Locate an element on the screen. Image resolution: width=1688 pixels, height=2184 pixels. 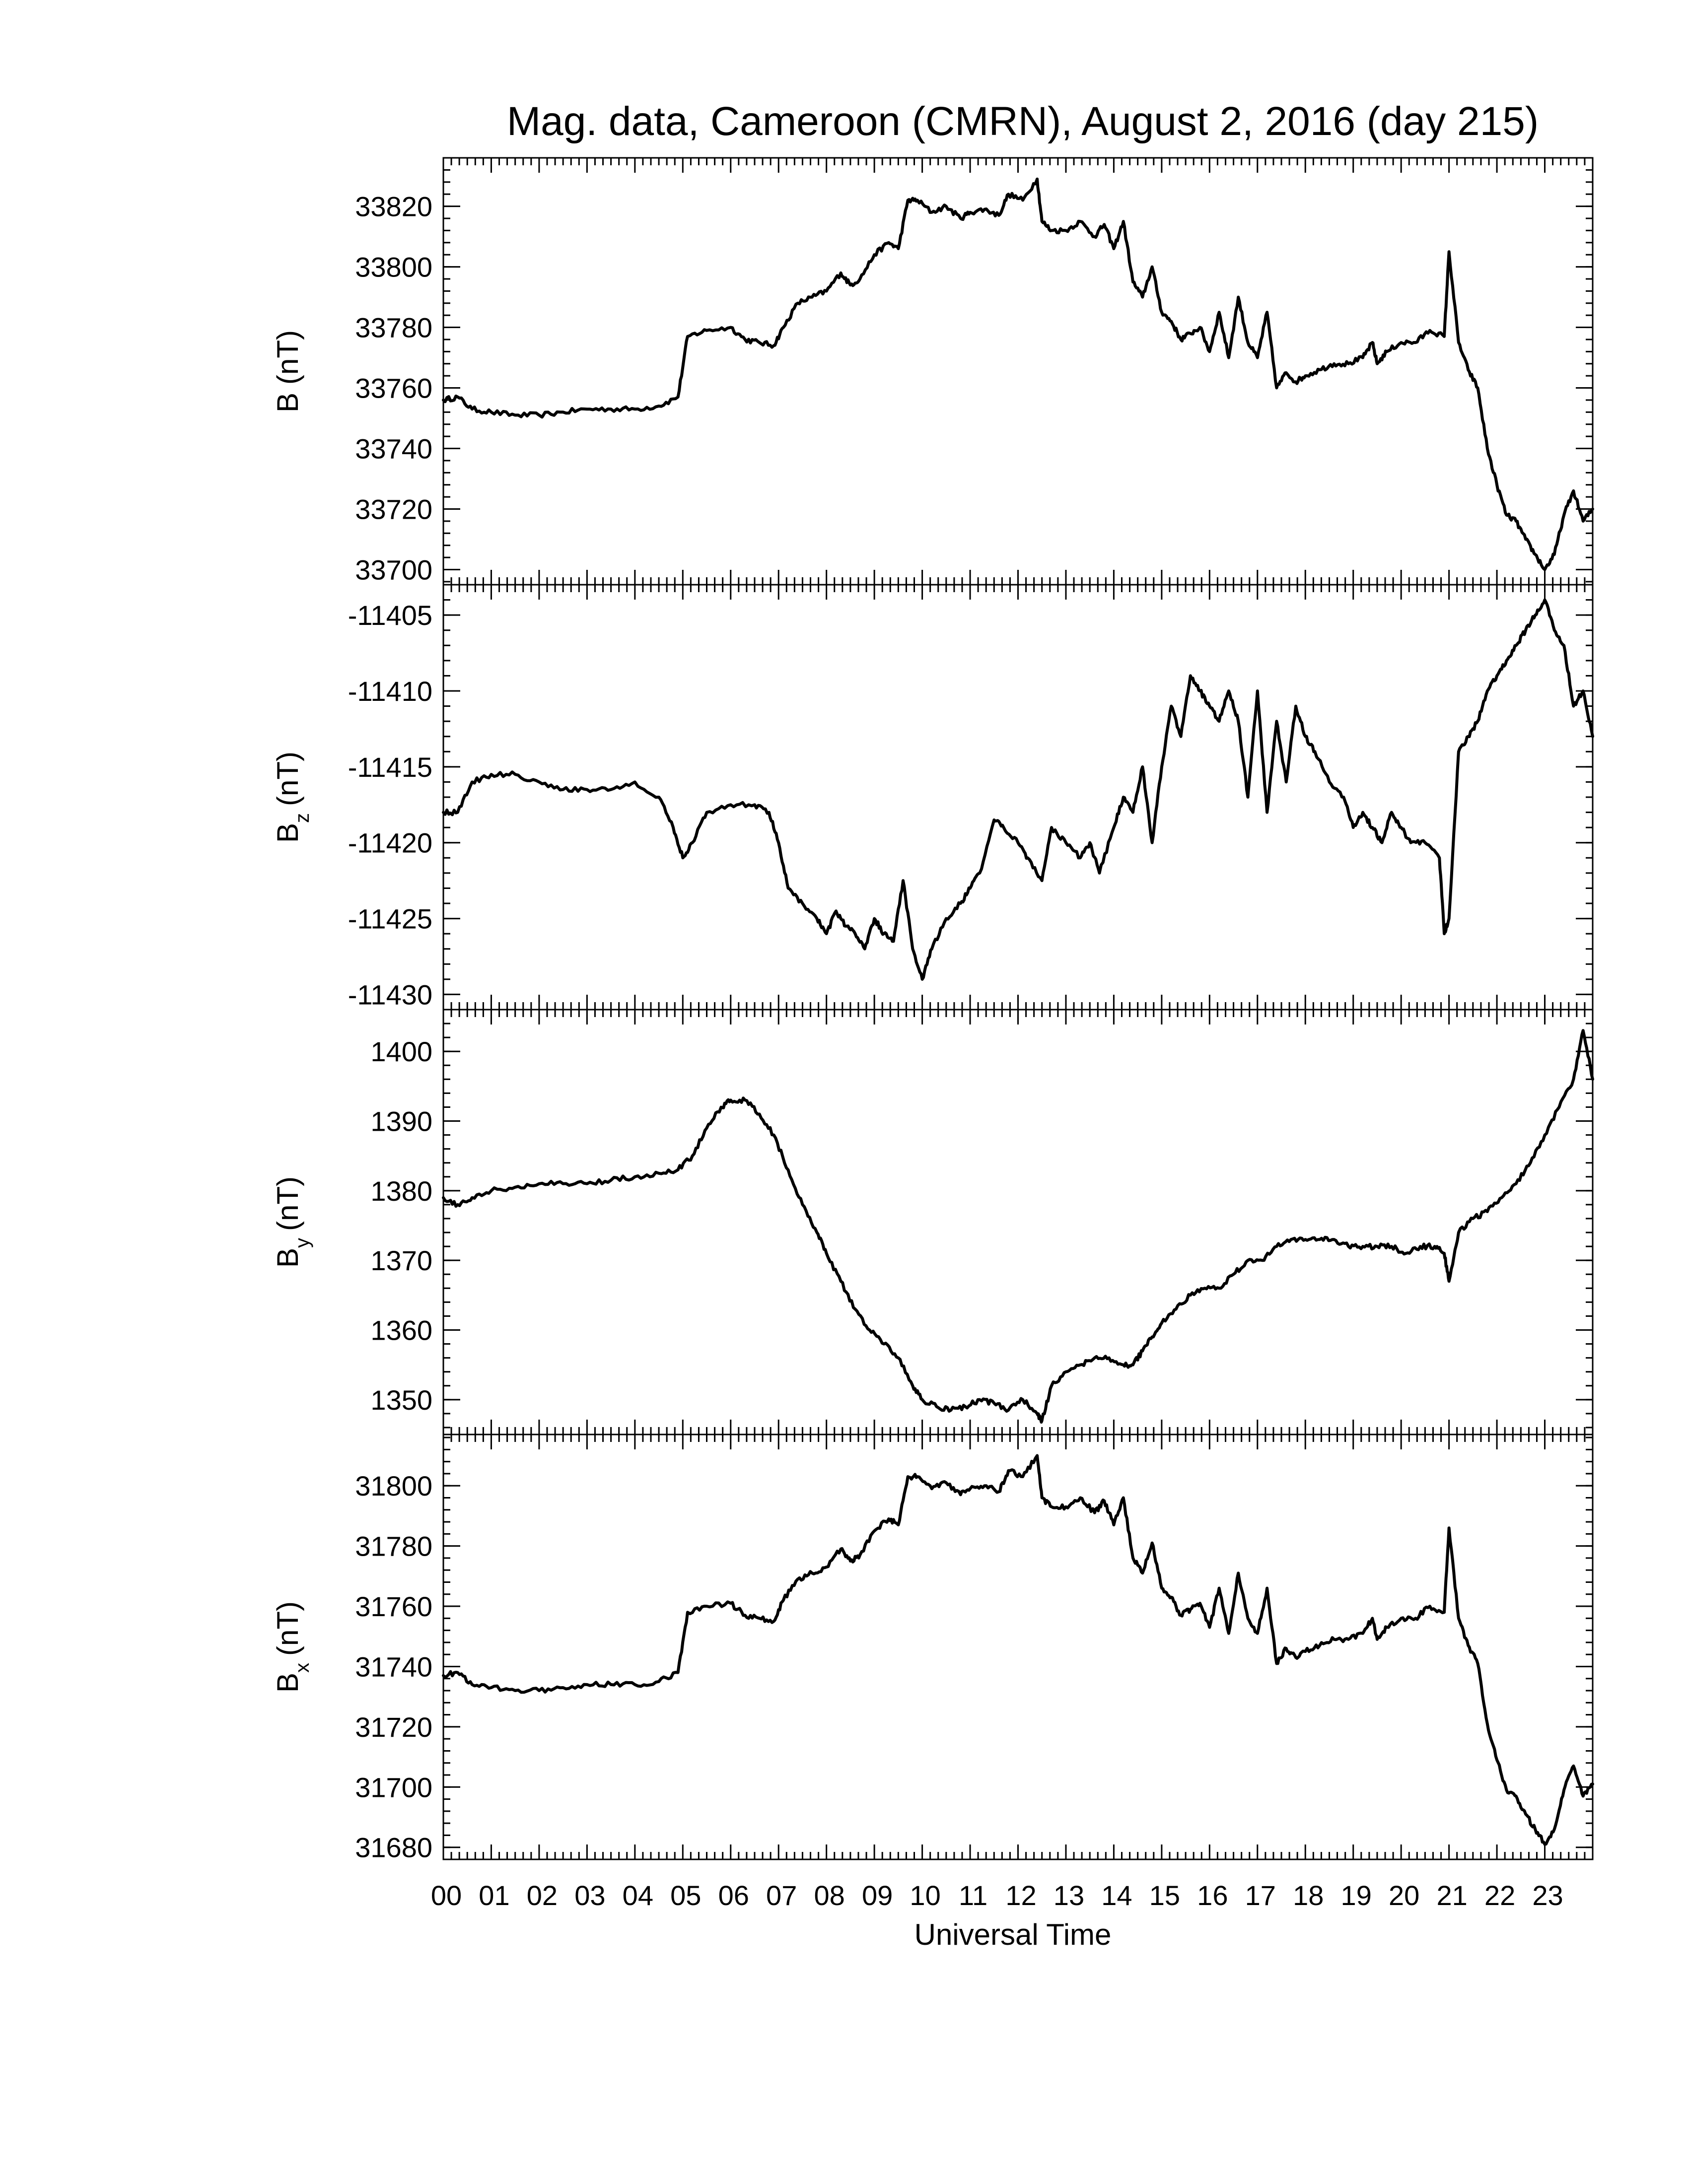
y-tick-label: -11405 is located at coordinates (390, 615).